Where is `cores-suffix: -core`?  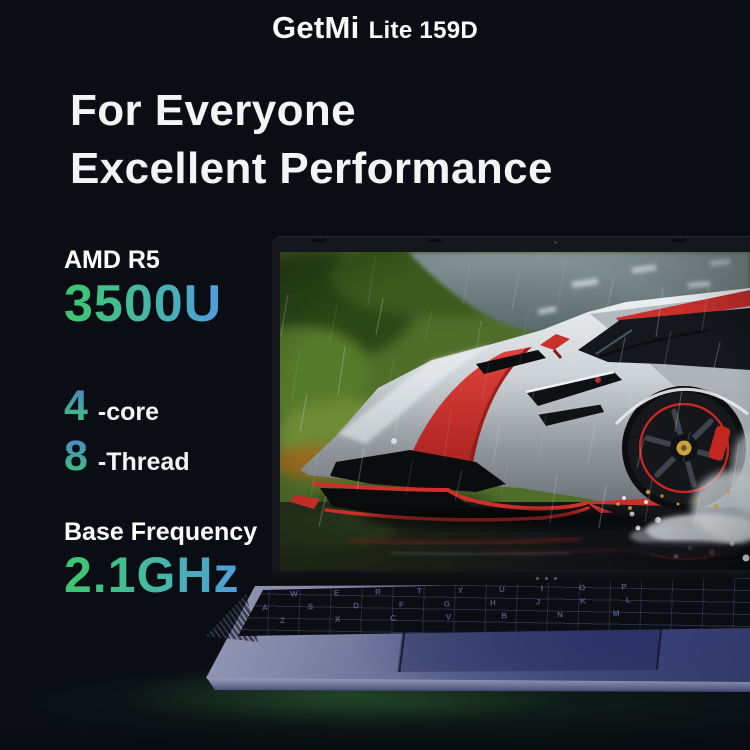 cores-suffix: -core is located at coordinates (128, 412).